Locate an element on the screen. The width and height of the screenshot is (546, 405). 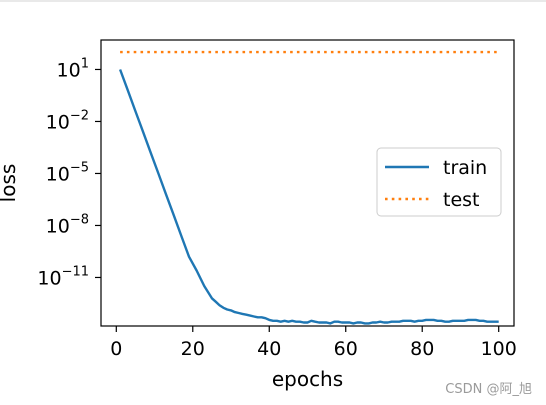
y-tick-label: 10⁻¹¹ is located at coordinates (63, 276).